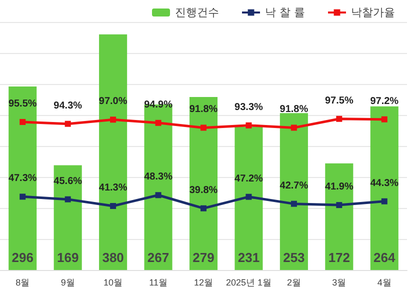  I want to click on legend-label: 진행건수, so click(197, 12).